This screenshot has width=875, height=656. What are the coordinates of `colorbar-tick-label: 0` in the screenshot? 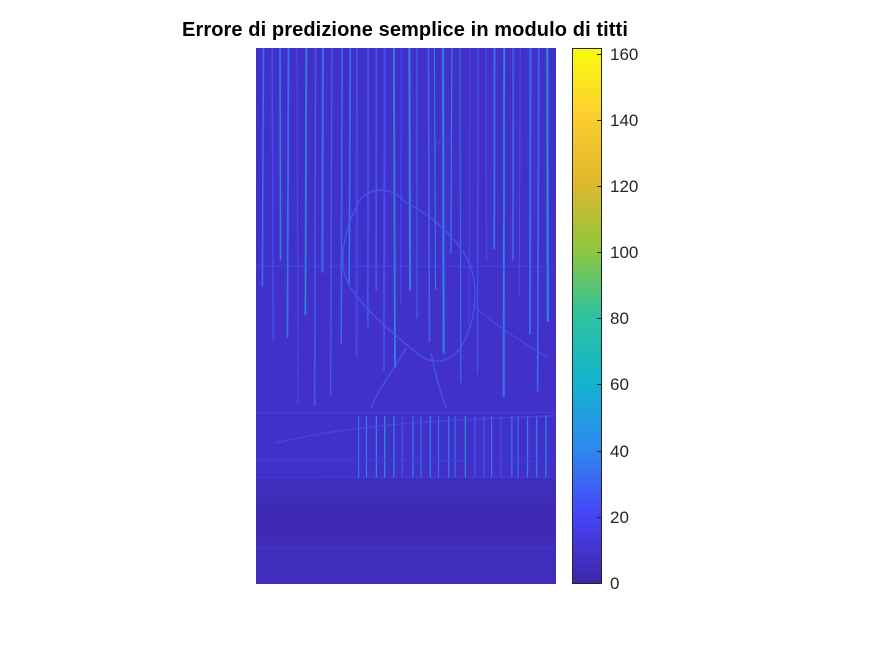 It's located at (615, 583).